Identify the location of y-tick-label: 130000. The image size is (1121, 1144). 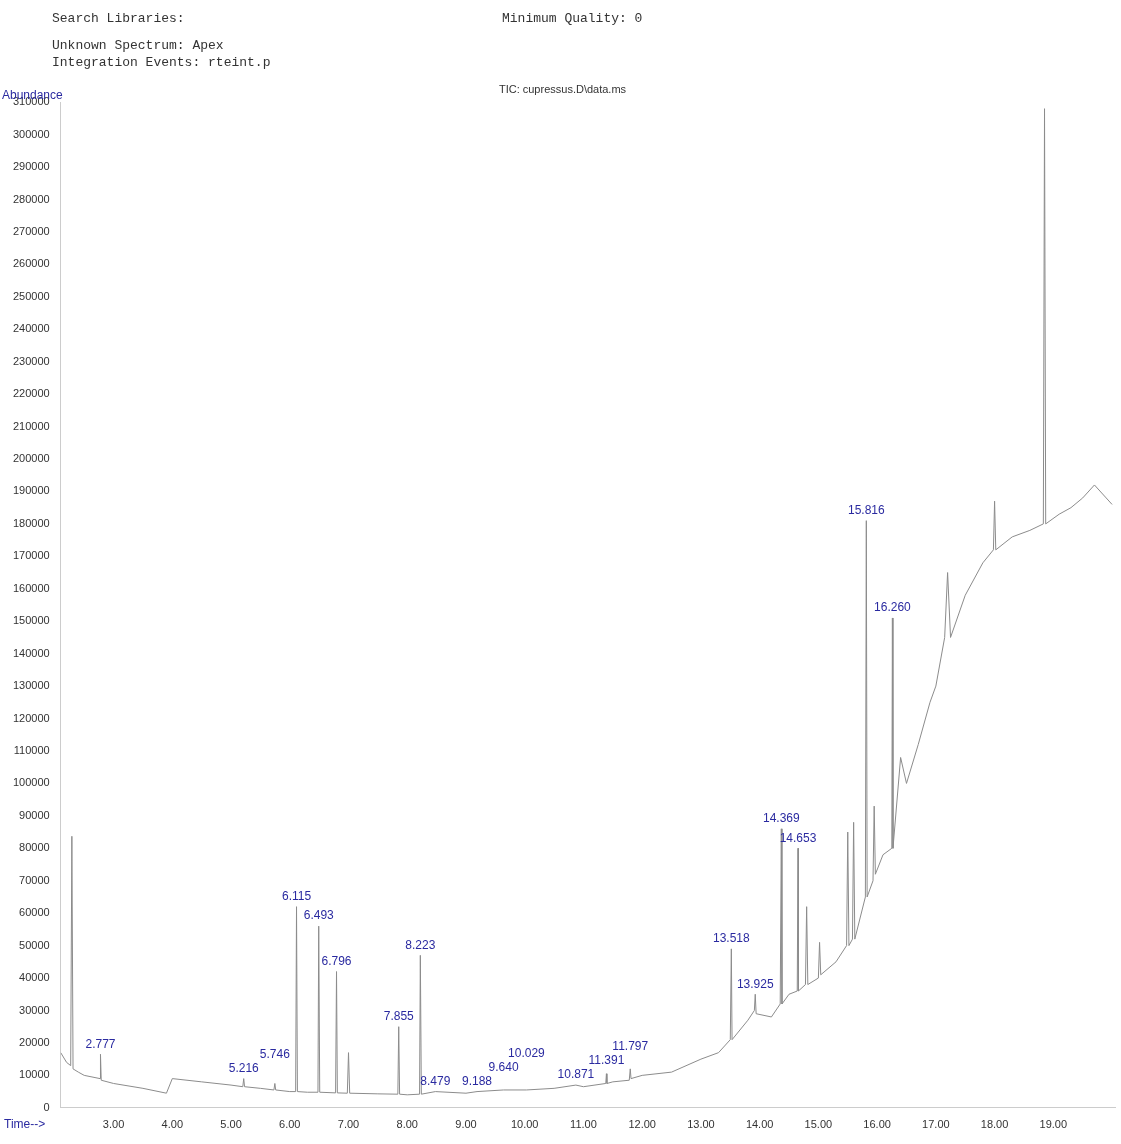
(31, 685).